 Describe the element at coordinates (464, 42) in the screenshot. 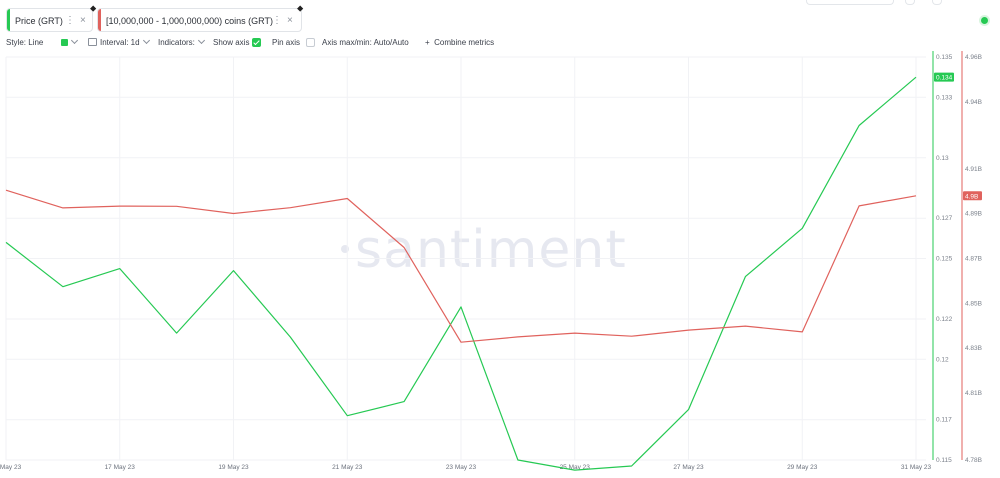

I see `combine-metrics-label: Combine metrics` at that location.